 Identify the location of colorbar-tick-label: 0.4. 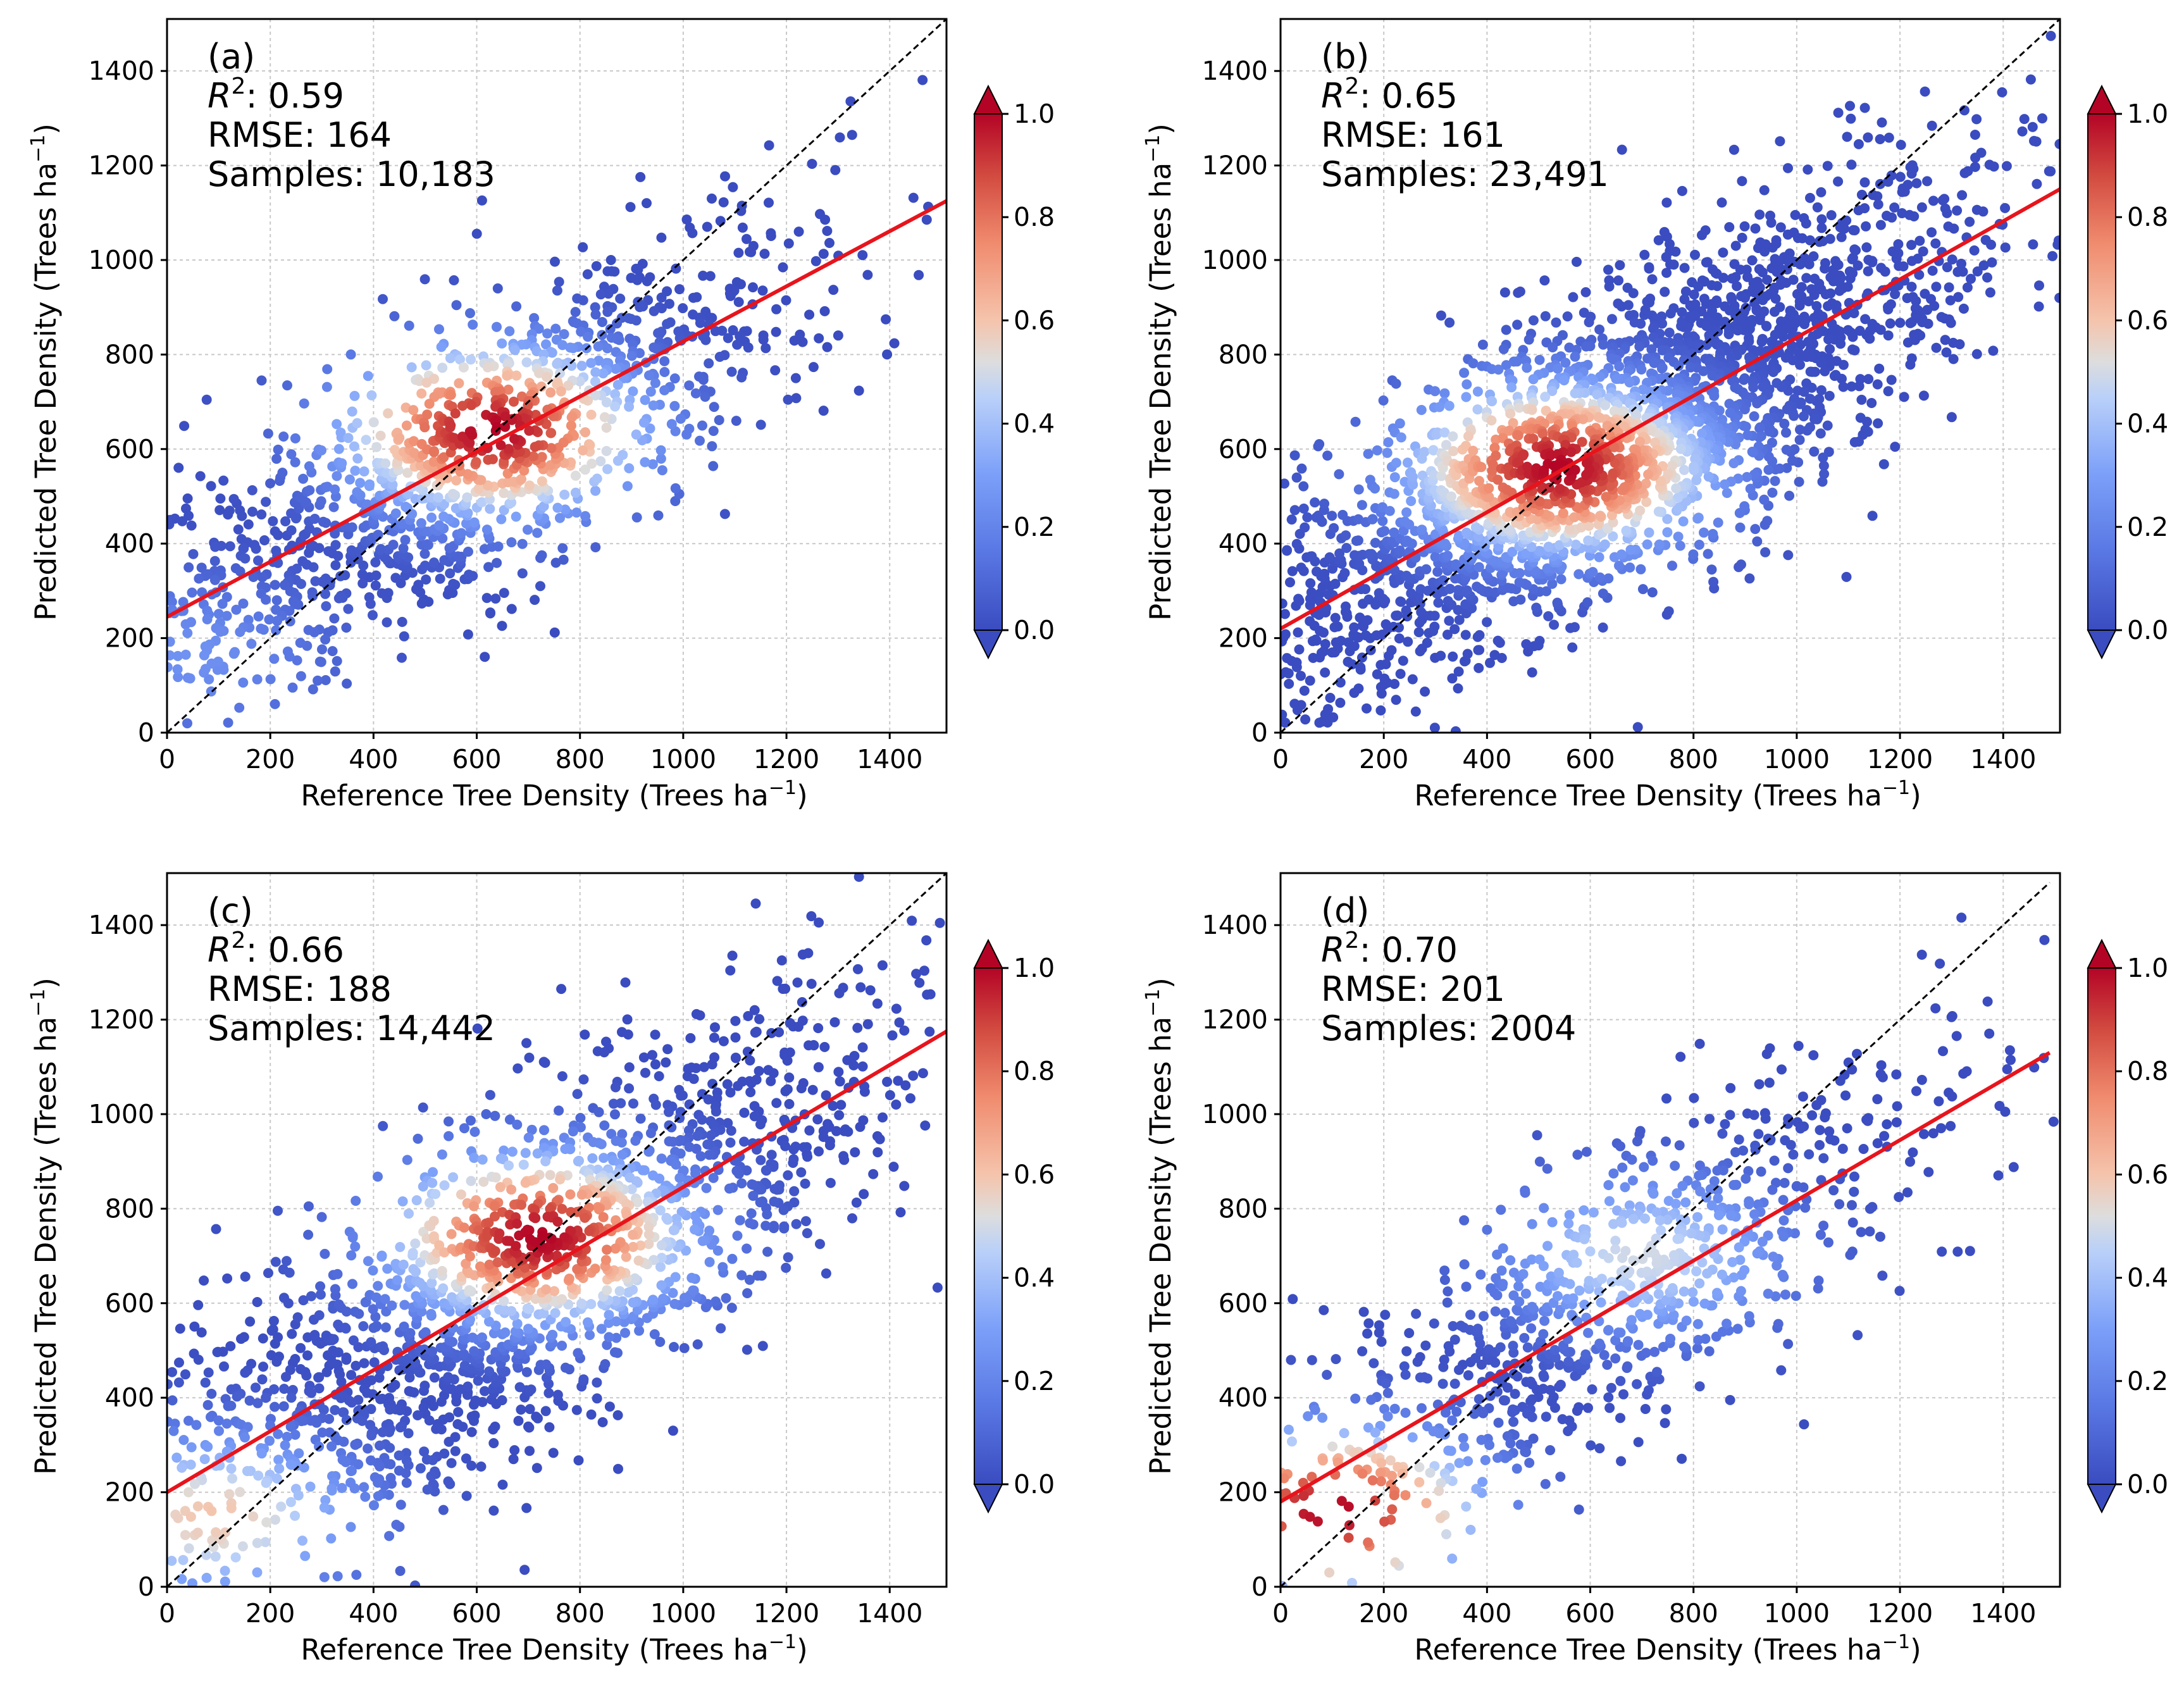
(1034, 424).